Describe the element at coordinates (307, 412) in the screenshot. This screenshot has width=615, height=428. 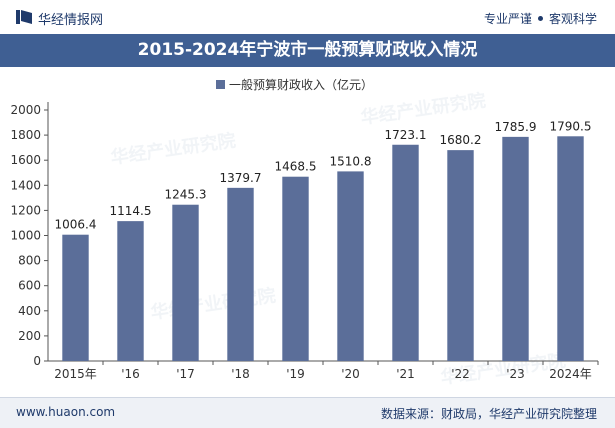
I see `footer: www.huaon.com 数据来源：财政局，华经产业研究院整理` at that location.